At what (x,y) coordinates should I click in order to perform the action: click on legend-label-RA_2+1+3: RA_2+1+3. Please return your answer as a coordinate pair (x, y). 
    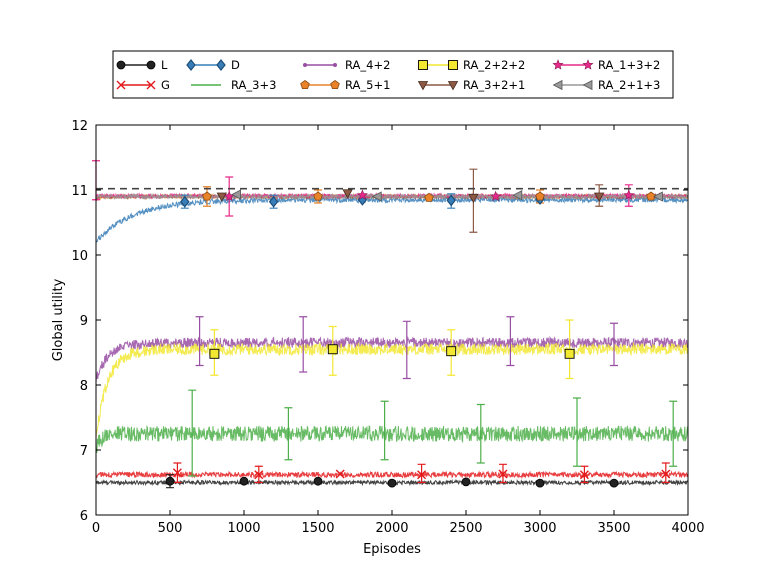
    Looking at the image, I should click on (629, 85).